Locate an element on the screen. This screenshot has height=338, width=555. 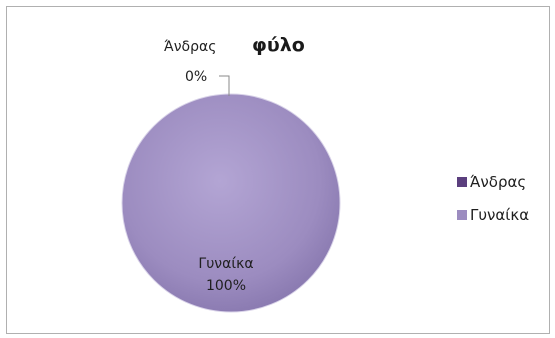
chart-title: φύλο is located at coordinates (278, 45).